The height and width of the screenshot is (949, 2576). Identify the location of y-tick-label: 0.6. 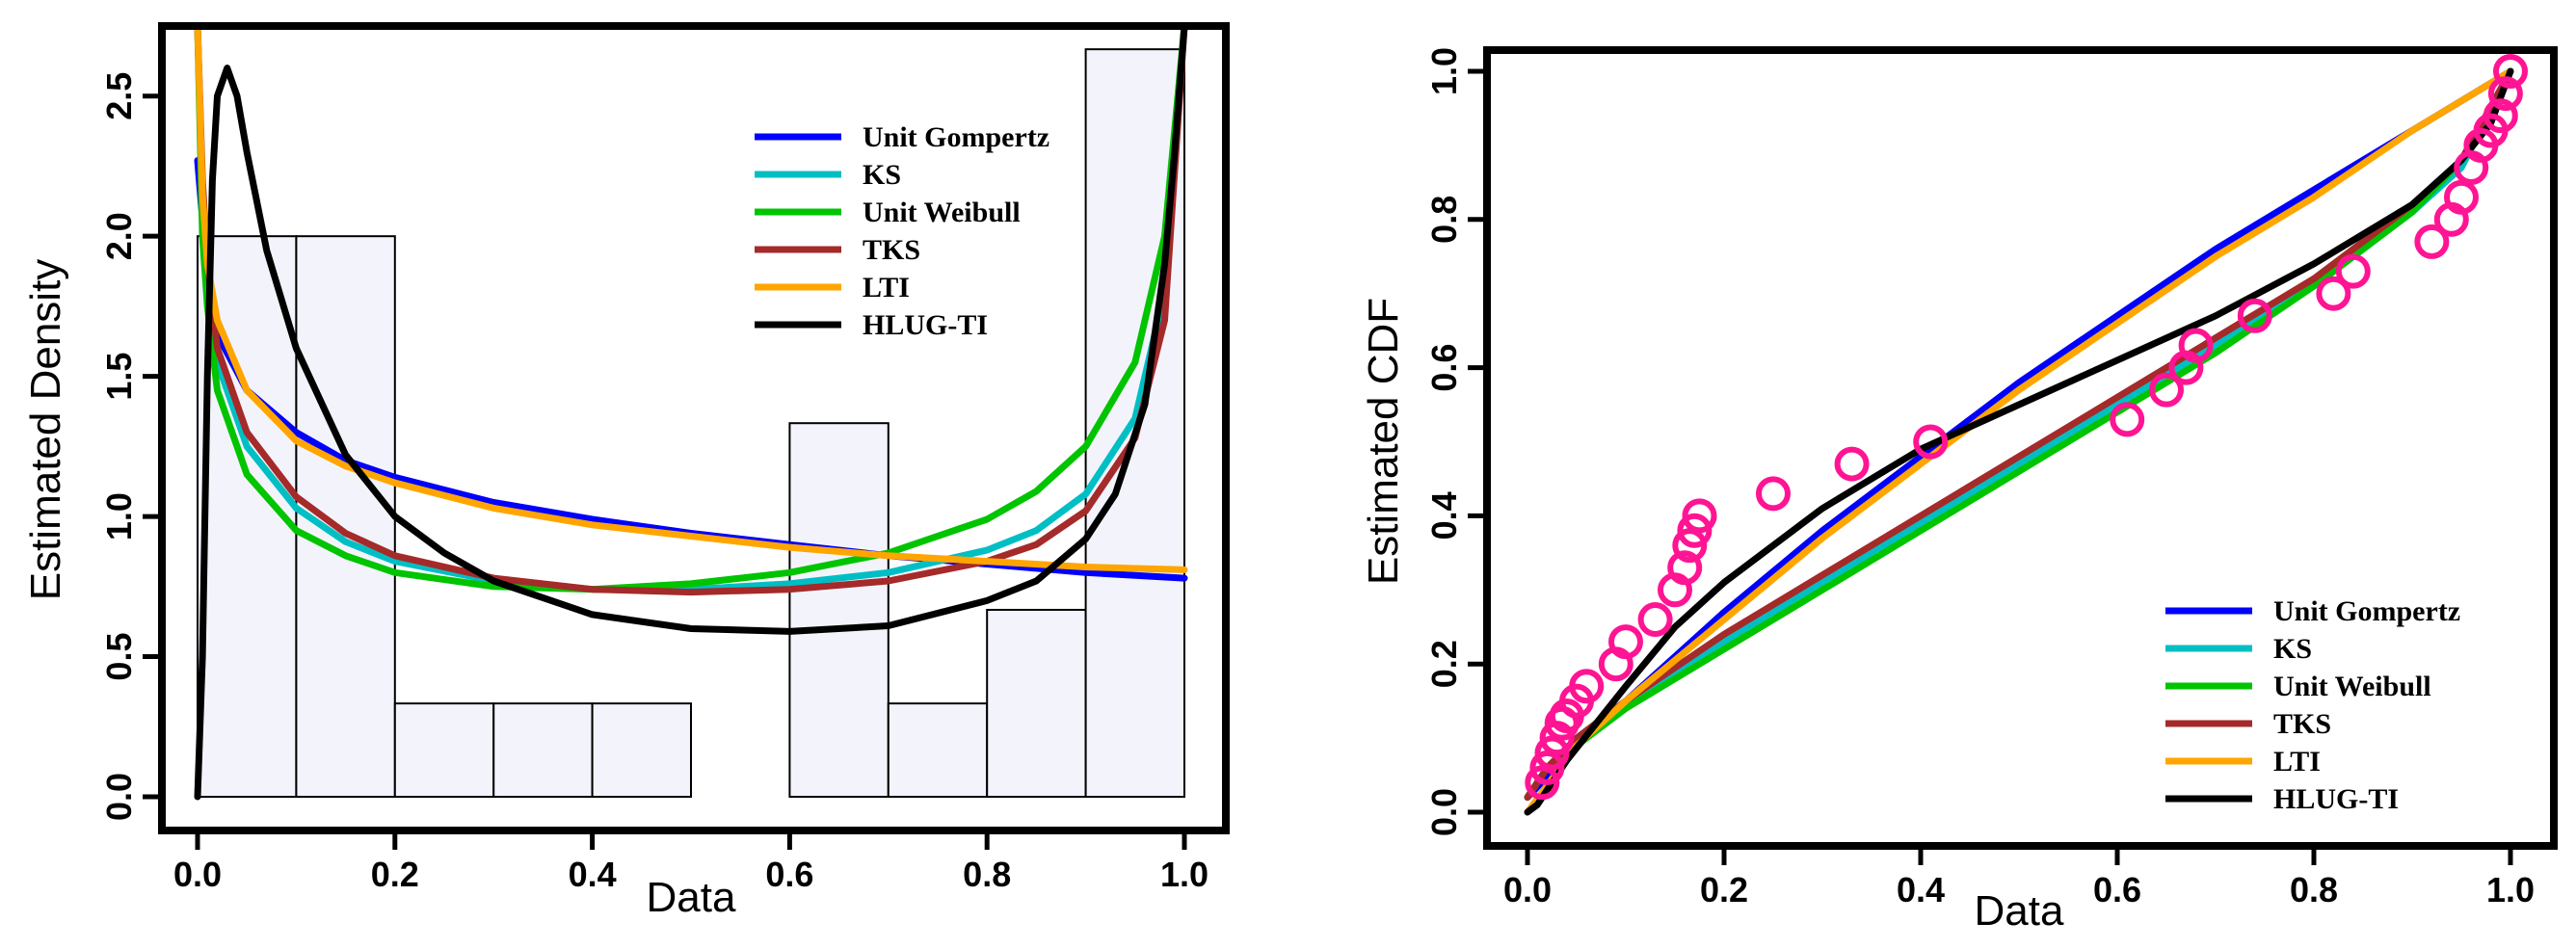
(1444, 368).